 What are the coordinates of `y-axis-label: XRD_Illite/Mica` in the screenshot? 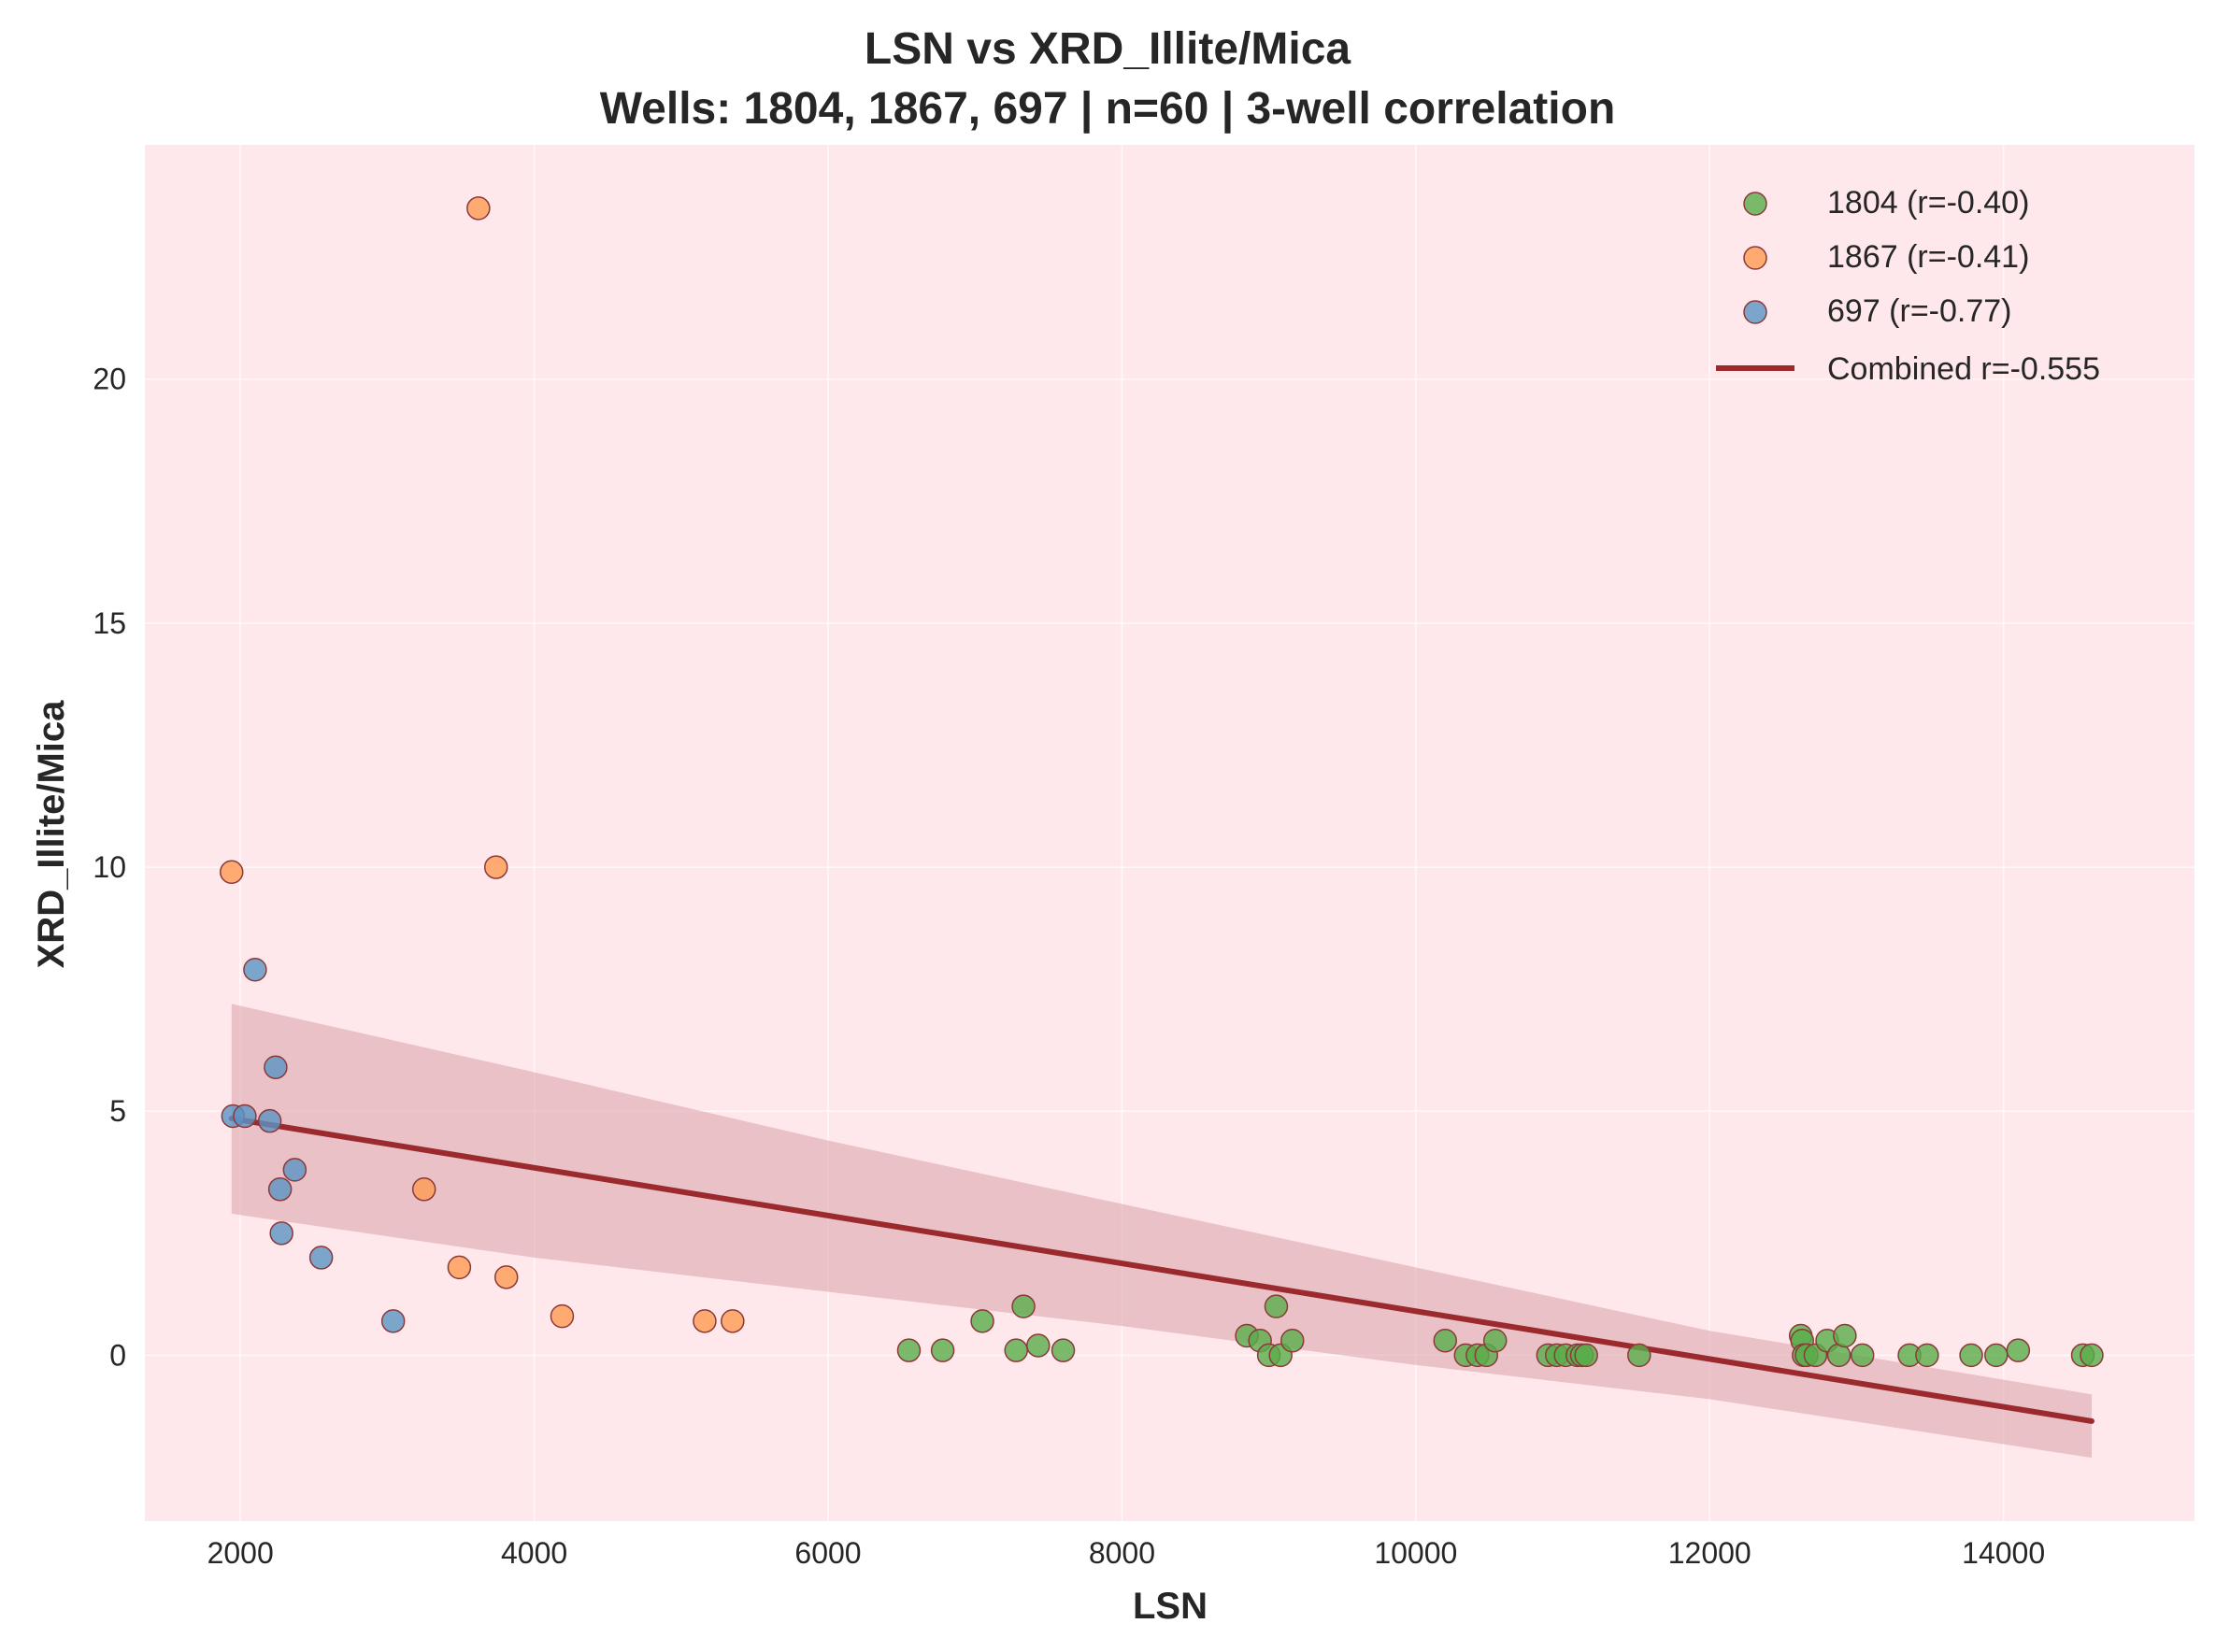 It's located at (52, 834).